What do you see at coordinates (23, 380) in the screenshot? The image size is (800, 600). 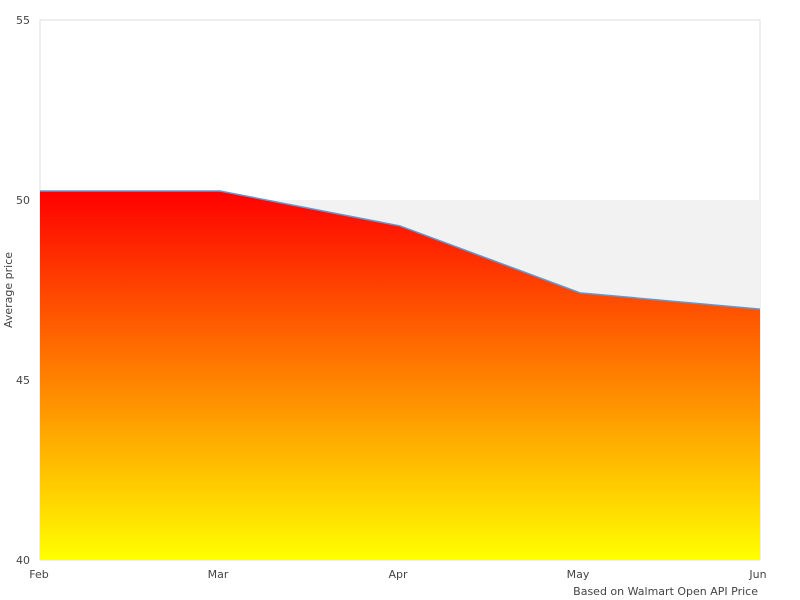 I see `y-tick-label: 45` at bounding box center [23, 380].